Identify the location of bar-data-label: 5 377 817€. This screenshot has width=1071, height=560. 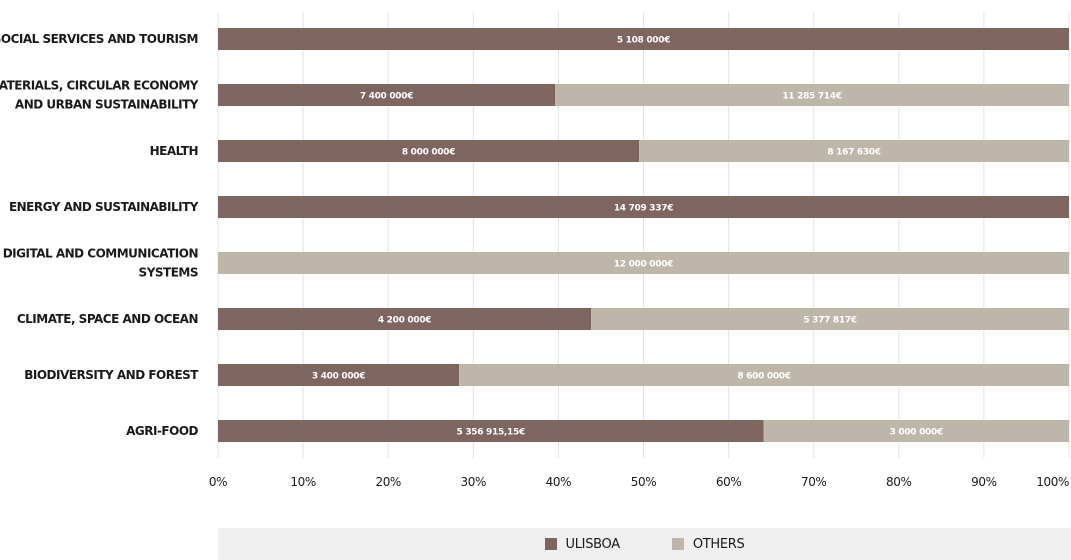
(829, 321).